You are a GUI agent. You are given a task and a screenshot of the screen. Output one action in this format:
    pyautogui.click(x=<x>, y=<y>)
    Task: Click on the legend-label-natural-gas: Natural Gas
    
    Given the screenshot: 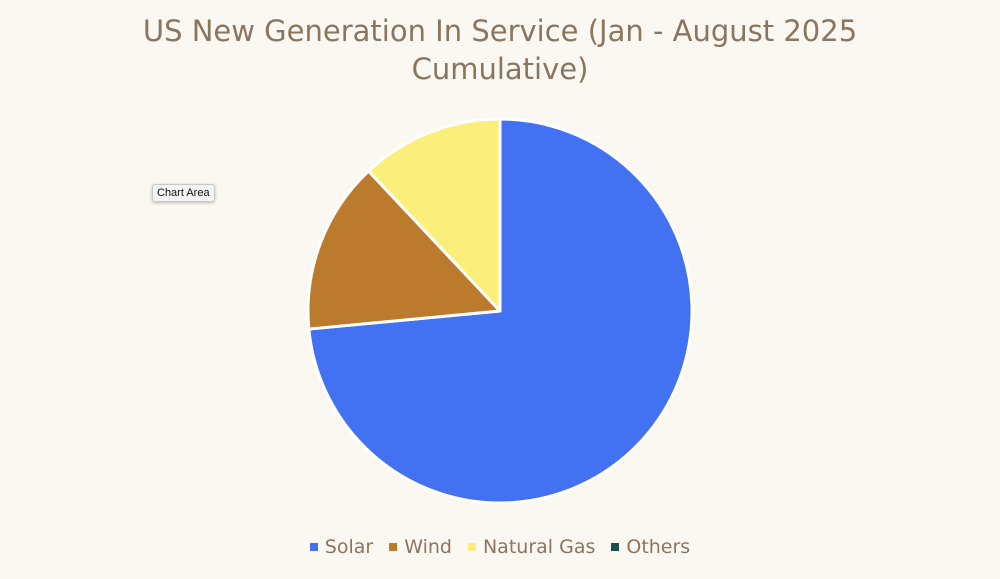 What is the action you would take?
    pyautogui.click(x=539, y=547)
    